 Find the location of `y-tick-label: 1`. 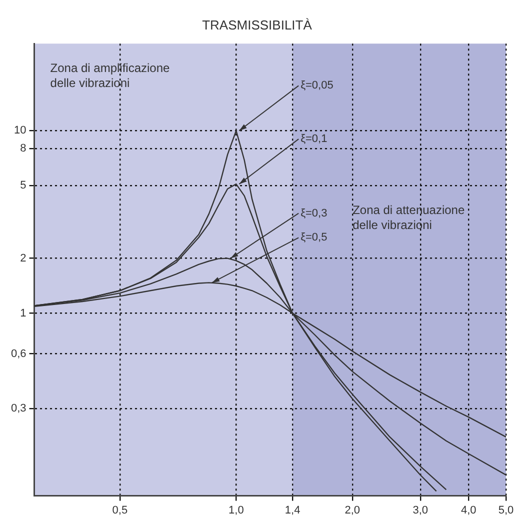

y-tick-label: 1 is located at coordinates (23, 313).